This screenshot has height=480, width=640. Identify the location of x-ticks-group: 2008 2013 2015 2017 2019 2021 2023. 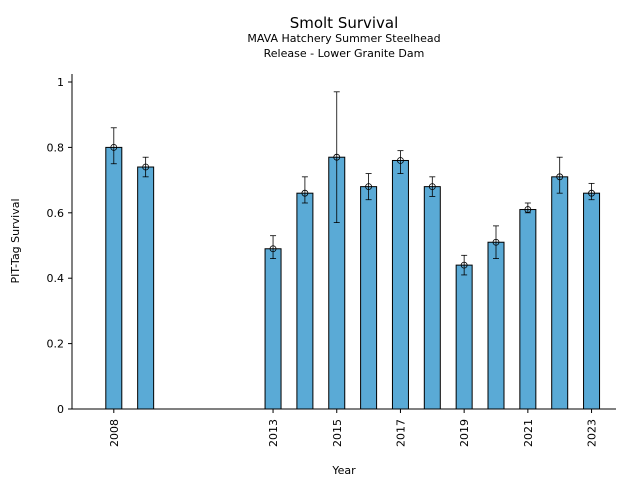
(353, 428).